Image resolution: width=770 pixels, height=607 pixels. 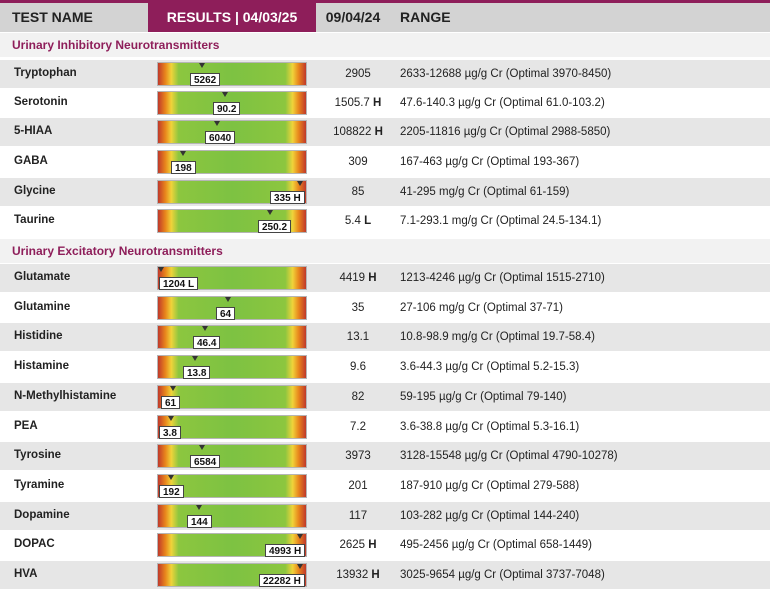 What do you see at coordinates (232, 575) in the screenshot?
I see `result-range-bar: 22282 H` at bounding box center [232, 575].